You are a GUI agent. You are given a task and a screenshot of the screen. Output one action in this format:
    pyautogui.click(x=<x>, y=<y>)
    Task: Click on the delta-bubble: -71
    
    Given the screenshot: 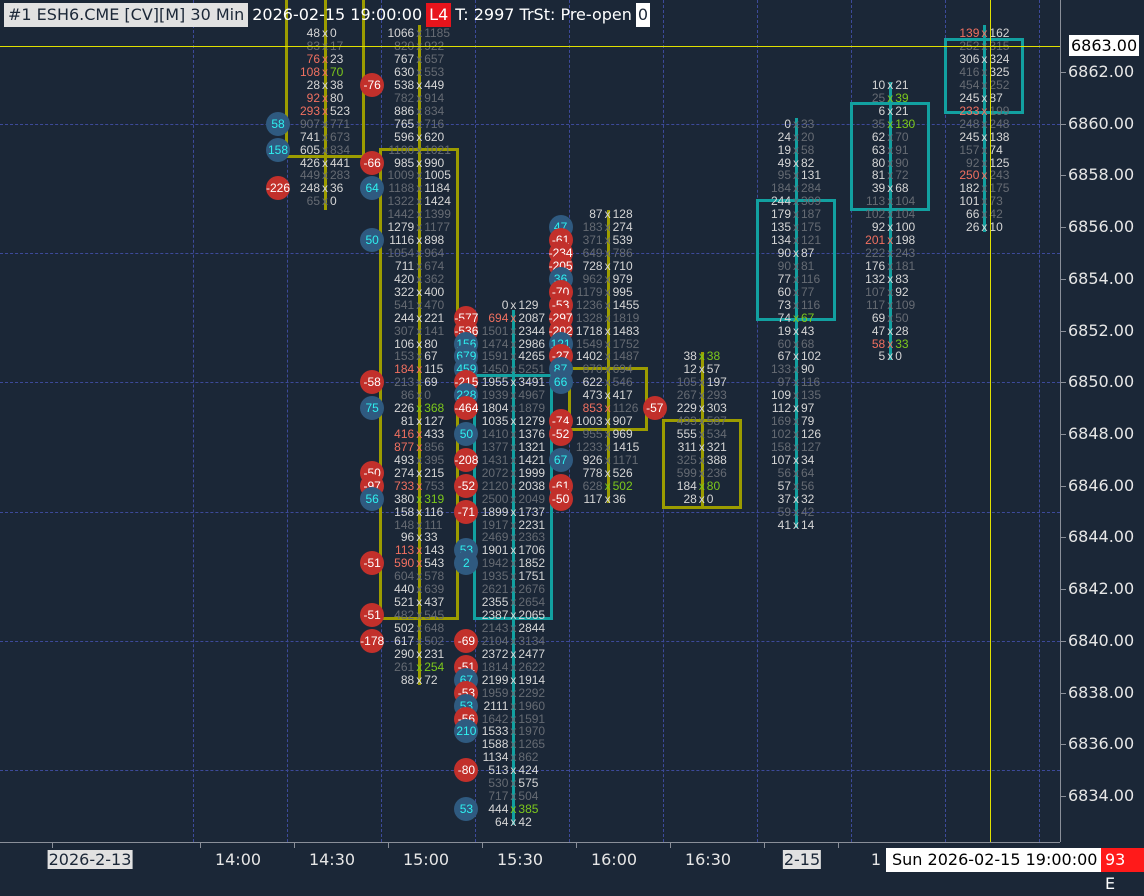 What is the action you would take?
    pyautogui.click(x=466, y=511)
    